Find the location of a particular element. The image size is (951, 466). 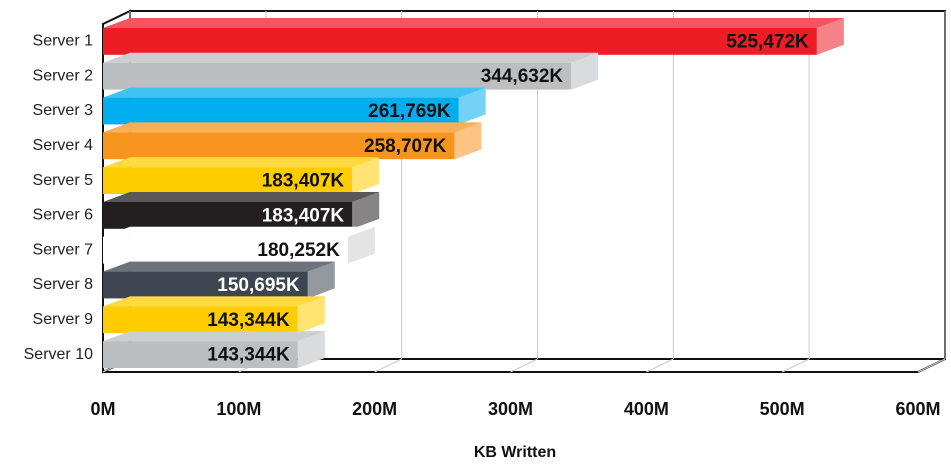

value-label: 525,472K is located at coordinates (767, 41).